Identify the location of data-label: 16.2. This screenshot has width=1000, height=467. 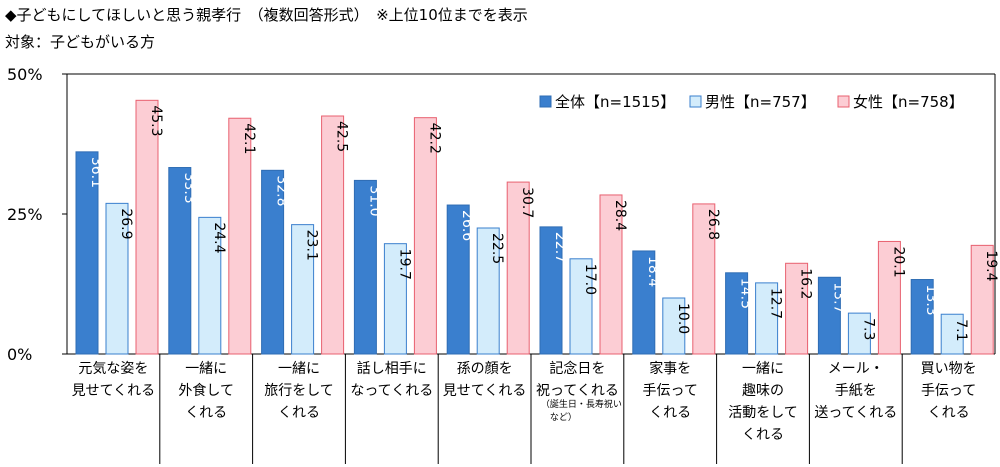
(806, 283).